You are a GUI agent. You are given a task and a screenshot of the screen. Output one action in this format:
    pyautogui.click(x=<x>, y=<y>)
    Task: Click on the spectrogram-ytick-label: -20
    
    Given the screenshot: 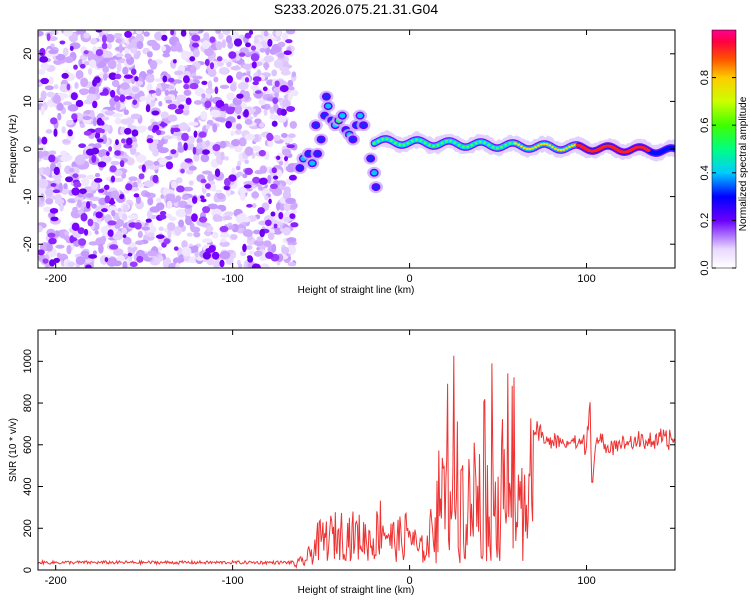 What is the action you would take?
    pyautogui.click(x=28, y=244)
    